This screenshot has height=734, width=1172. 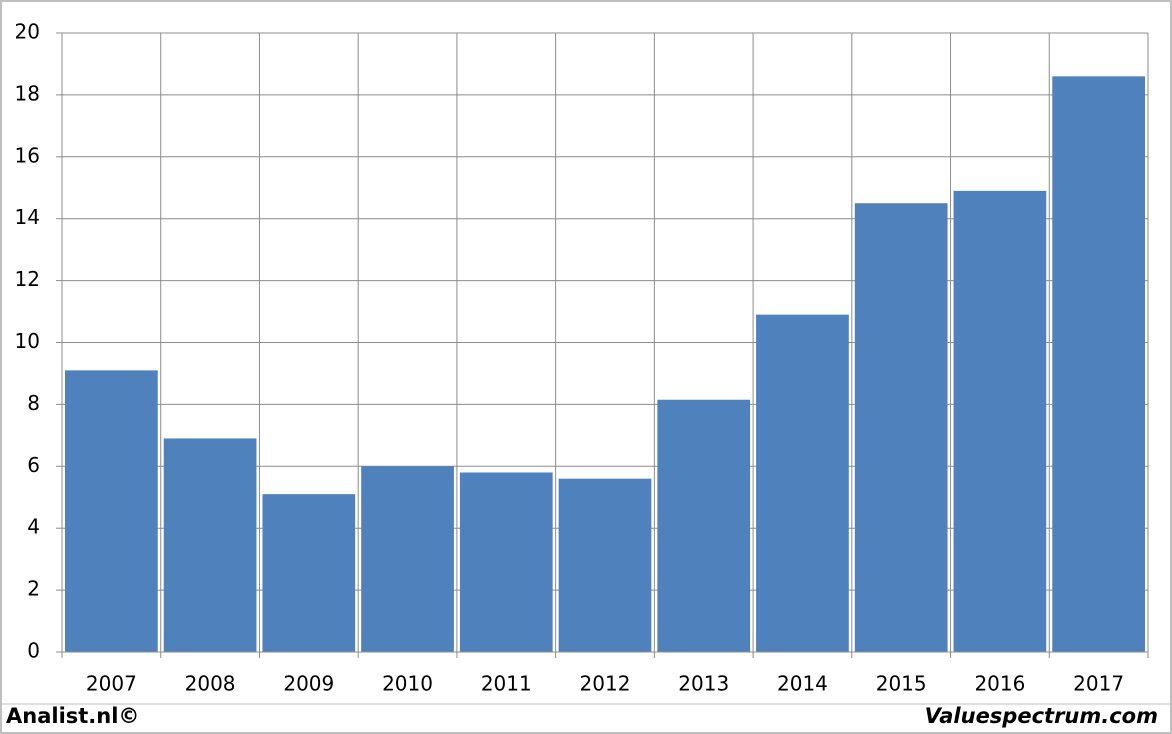 I want to click on y-tick-label: 0, so click(x=33, y=651).